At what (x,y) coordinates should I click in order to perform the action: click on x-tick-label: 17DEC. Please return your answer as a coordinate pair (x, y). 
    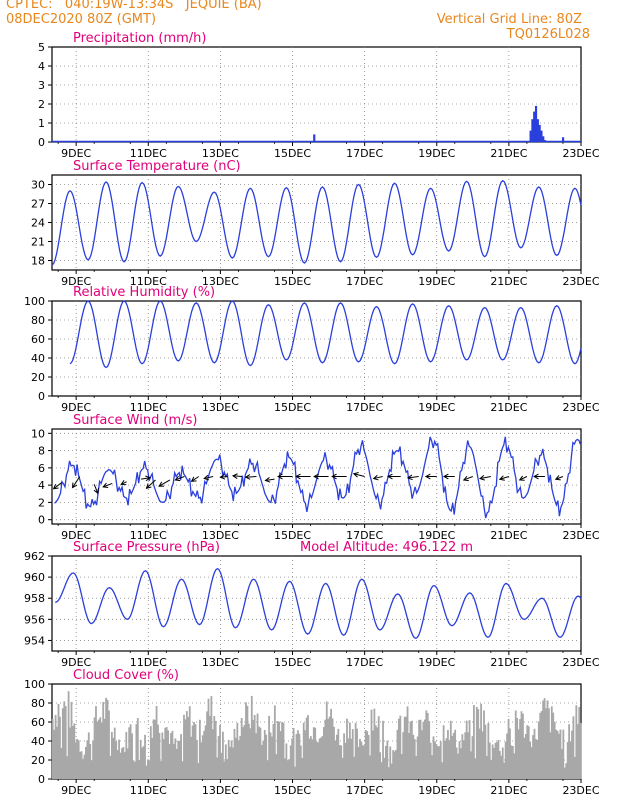
    Looking at the image, I should click on (364, 153).